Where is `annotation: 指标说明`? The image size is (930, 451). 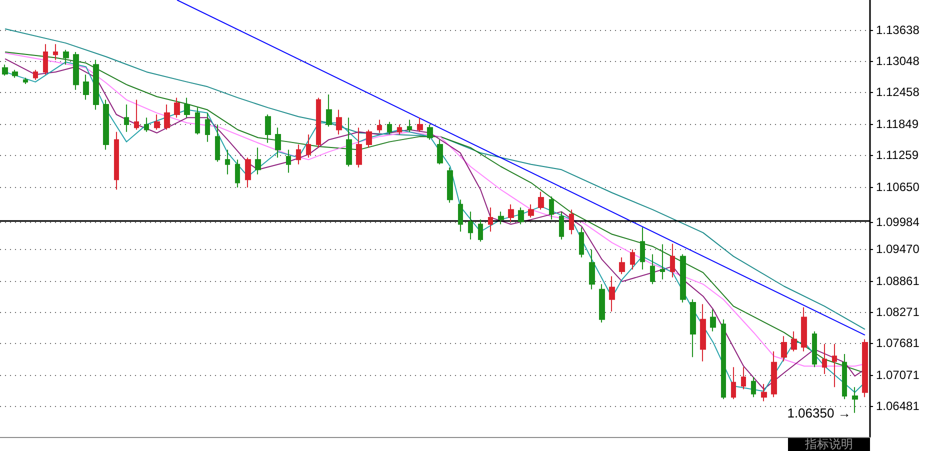
annotation: 指标说明 is located at coordinates (828, 444).